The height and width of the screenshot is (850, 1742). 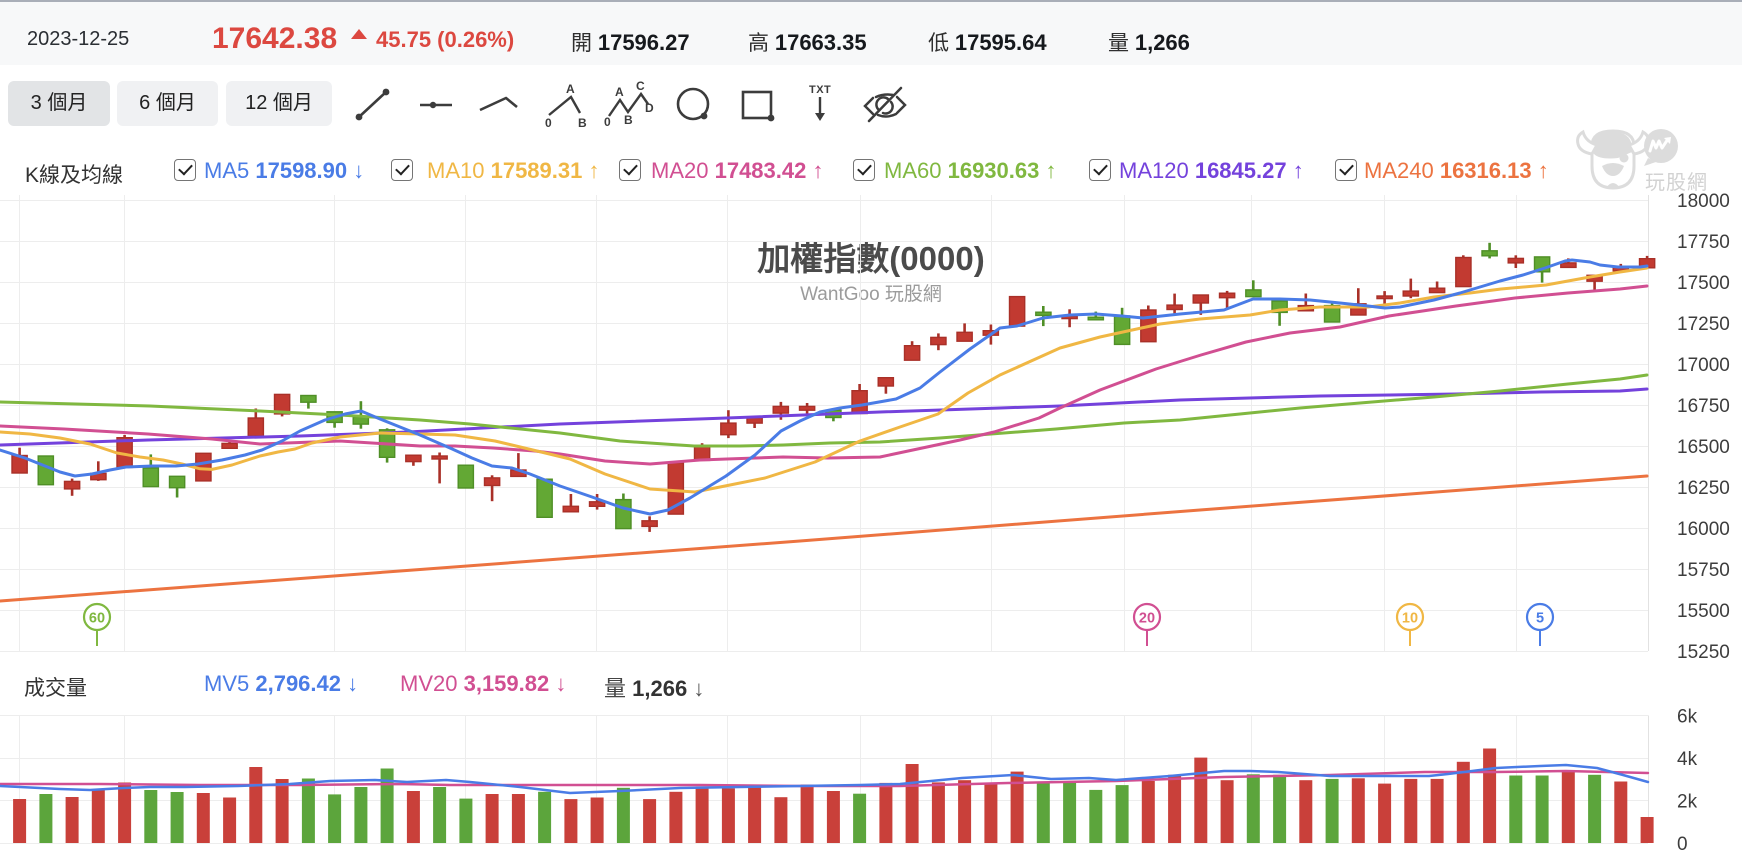 What do you see at coordinates (1703, 242) in the screenshot?
I see `svg-text: 17750` at bounding box center [1703, 242].